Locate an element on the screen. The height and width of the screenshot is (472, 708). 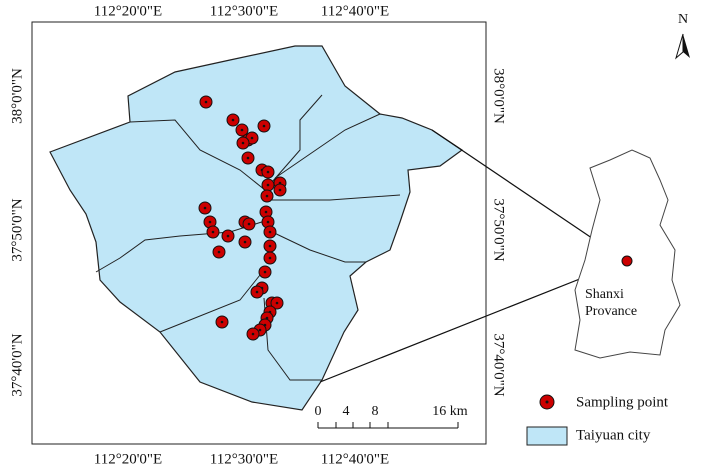
taiyuan-location is located at coordinates (627, 261).